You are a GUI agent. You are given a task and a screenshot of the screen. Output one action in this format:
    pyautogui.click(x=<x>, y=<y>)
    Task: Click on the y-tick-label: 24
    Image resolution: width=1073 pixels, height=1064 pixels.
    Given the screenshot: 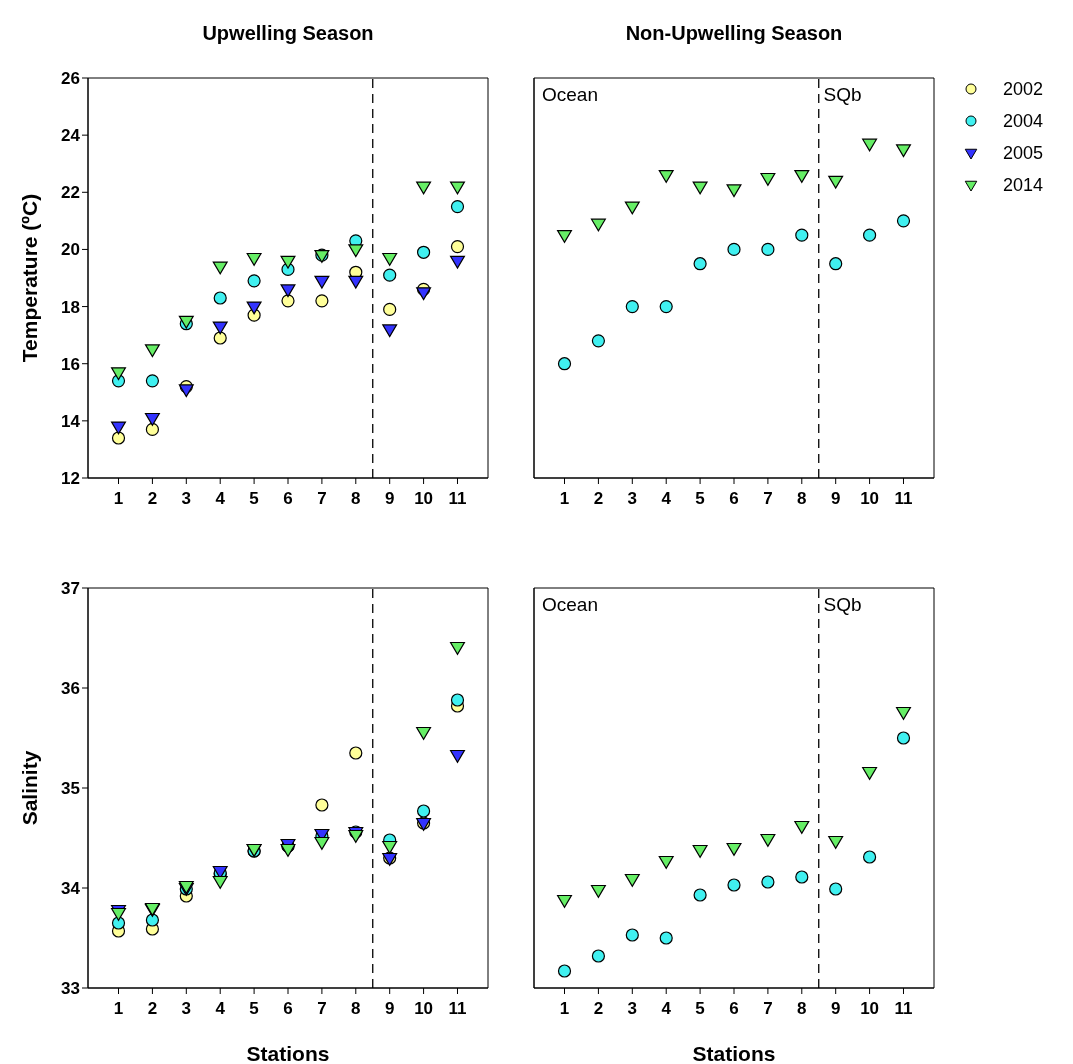 What is the action you would take?
    pyautogui.click(x=71, y=136)
    